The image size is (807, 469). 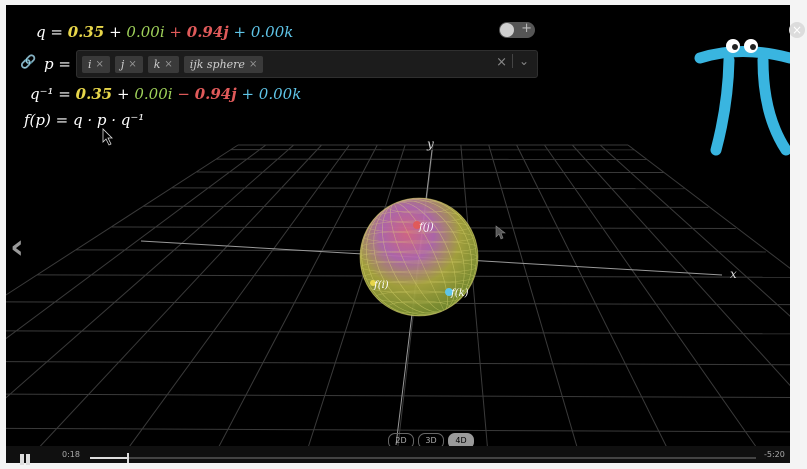 I want to click on plus-icon: +, so click(x=526, y=28).